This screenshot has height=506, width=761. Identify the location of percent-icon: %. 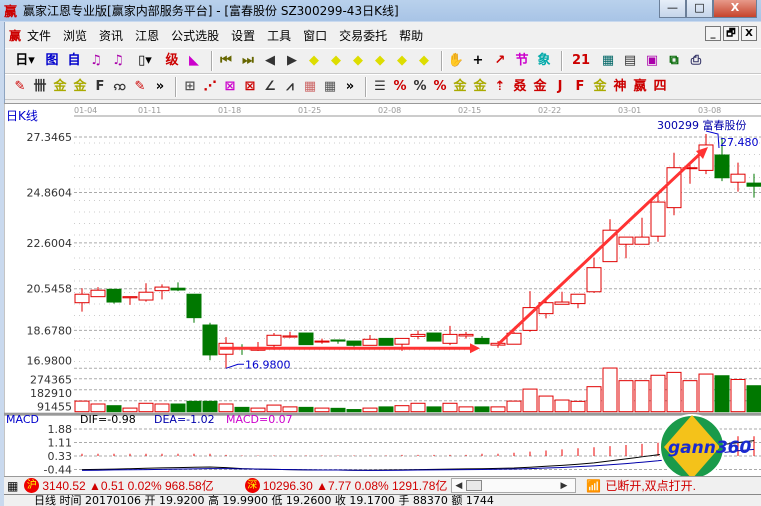
(420, 86).